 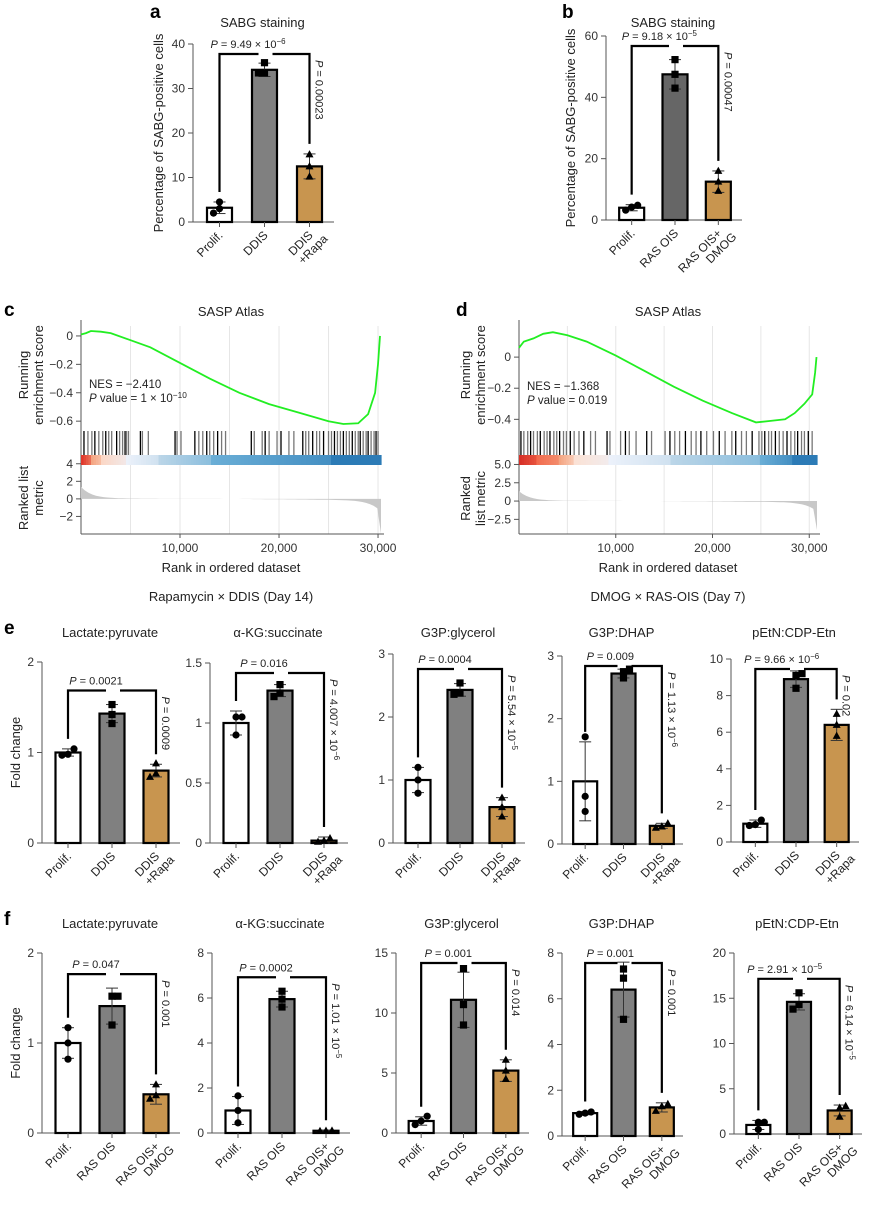 I want to click on category-label: DDIS, so click(x=614, y=865).